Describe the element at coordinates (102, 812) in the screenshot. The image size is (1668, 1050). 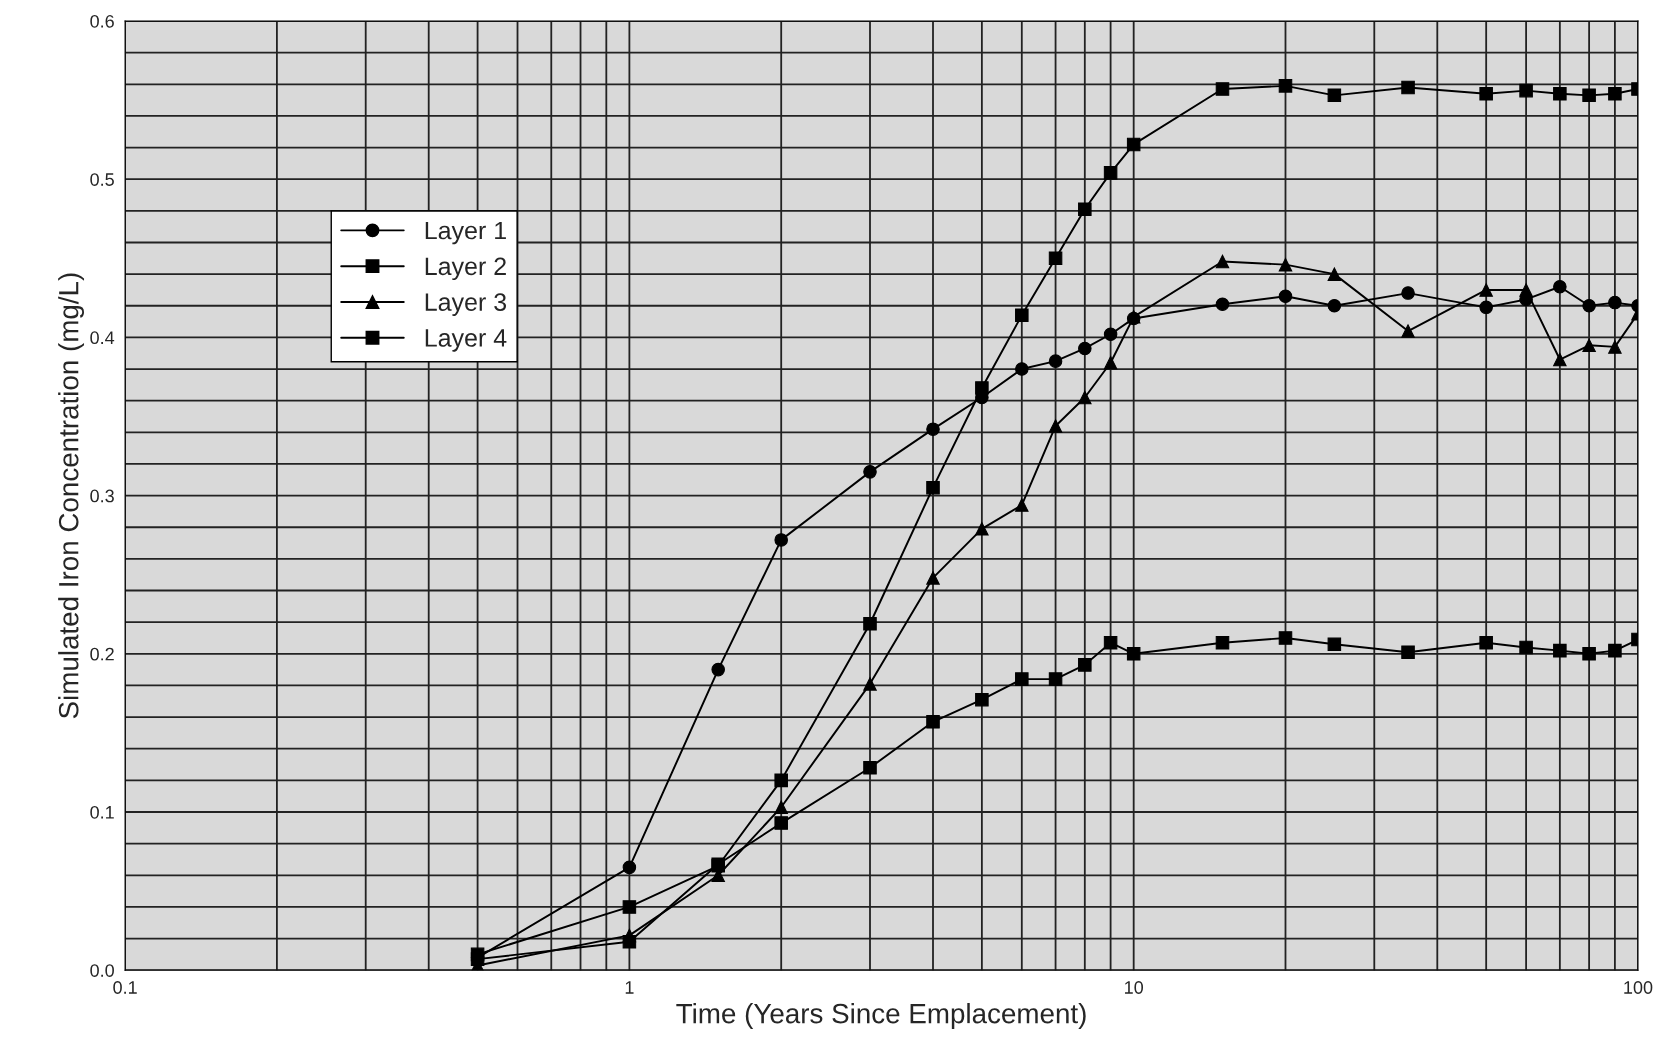
I see `y-tick-label: 0.1` at that location.